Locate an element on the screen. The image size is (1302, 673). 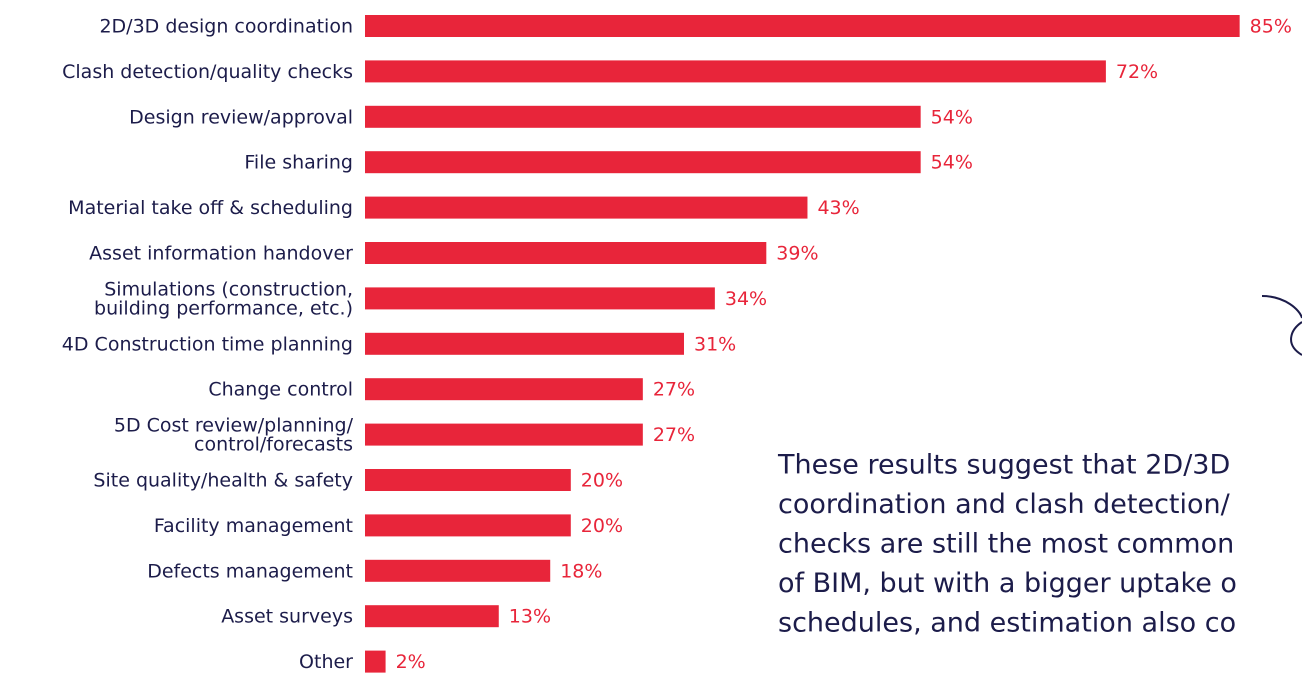
category-label: 4D Construction time planning is located at coordinates (207, 344).